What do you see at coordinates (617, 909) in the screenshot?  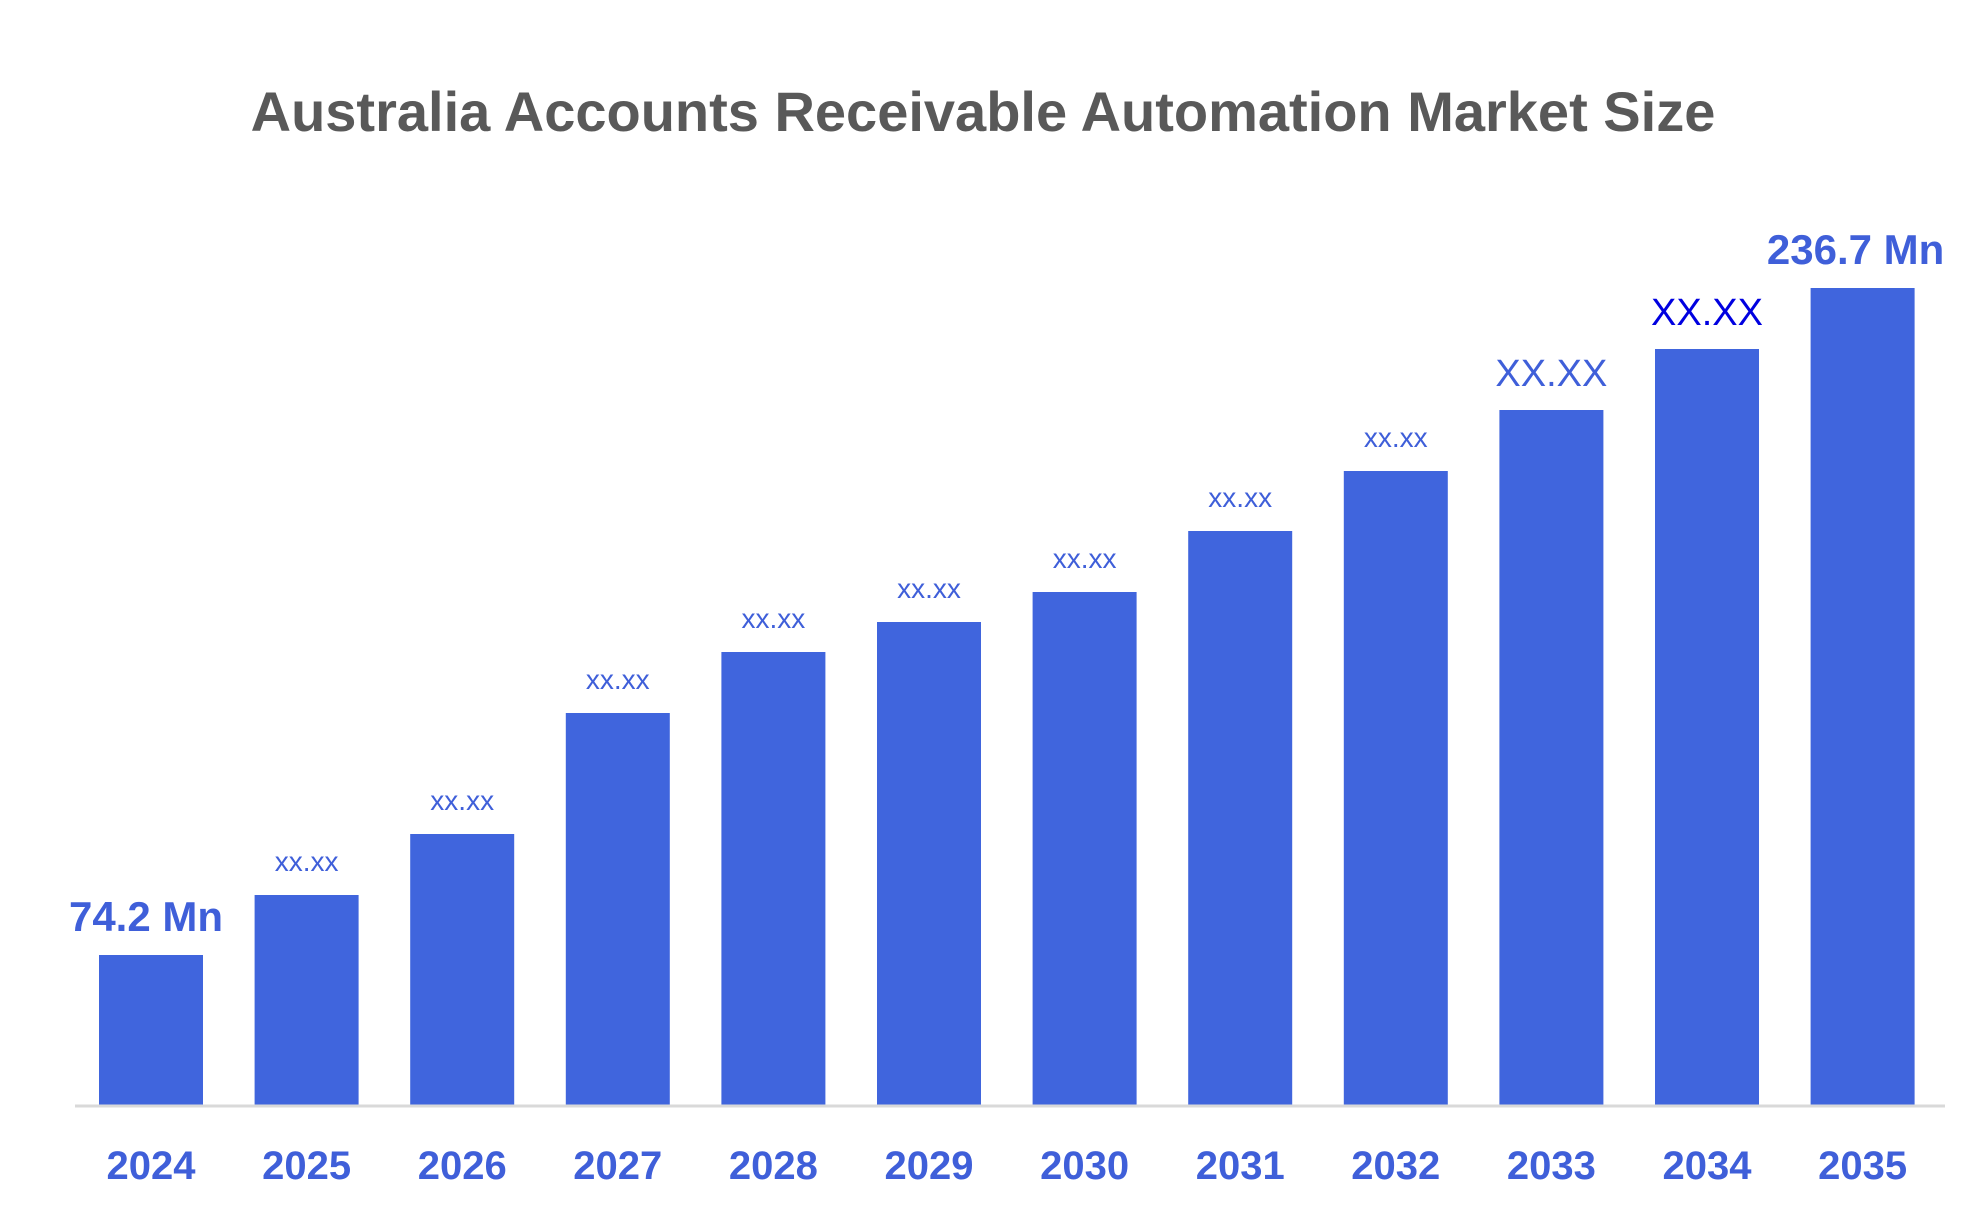 I see `bar-2027` at bounding box center [617, 909].